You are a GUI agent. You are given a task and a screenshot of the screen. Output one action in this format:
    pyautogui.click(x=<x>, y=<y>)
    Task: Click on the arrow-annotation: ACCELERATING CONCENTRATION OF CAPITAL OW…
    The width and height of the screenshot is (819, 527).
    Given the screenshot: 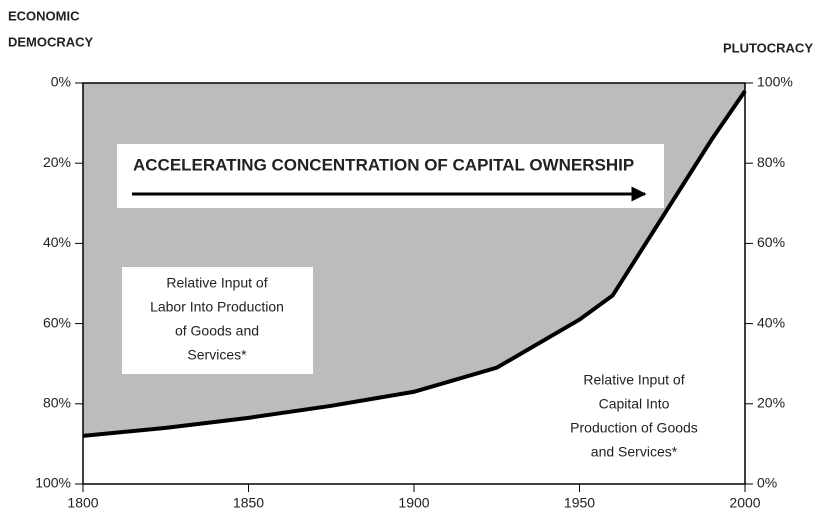 What is the action you would take?
    pyautogui.click(x=383, y=164)
    